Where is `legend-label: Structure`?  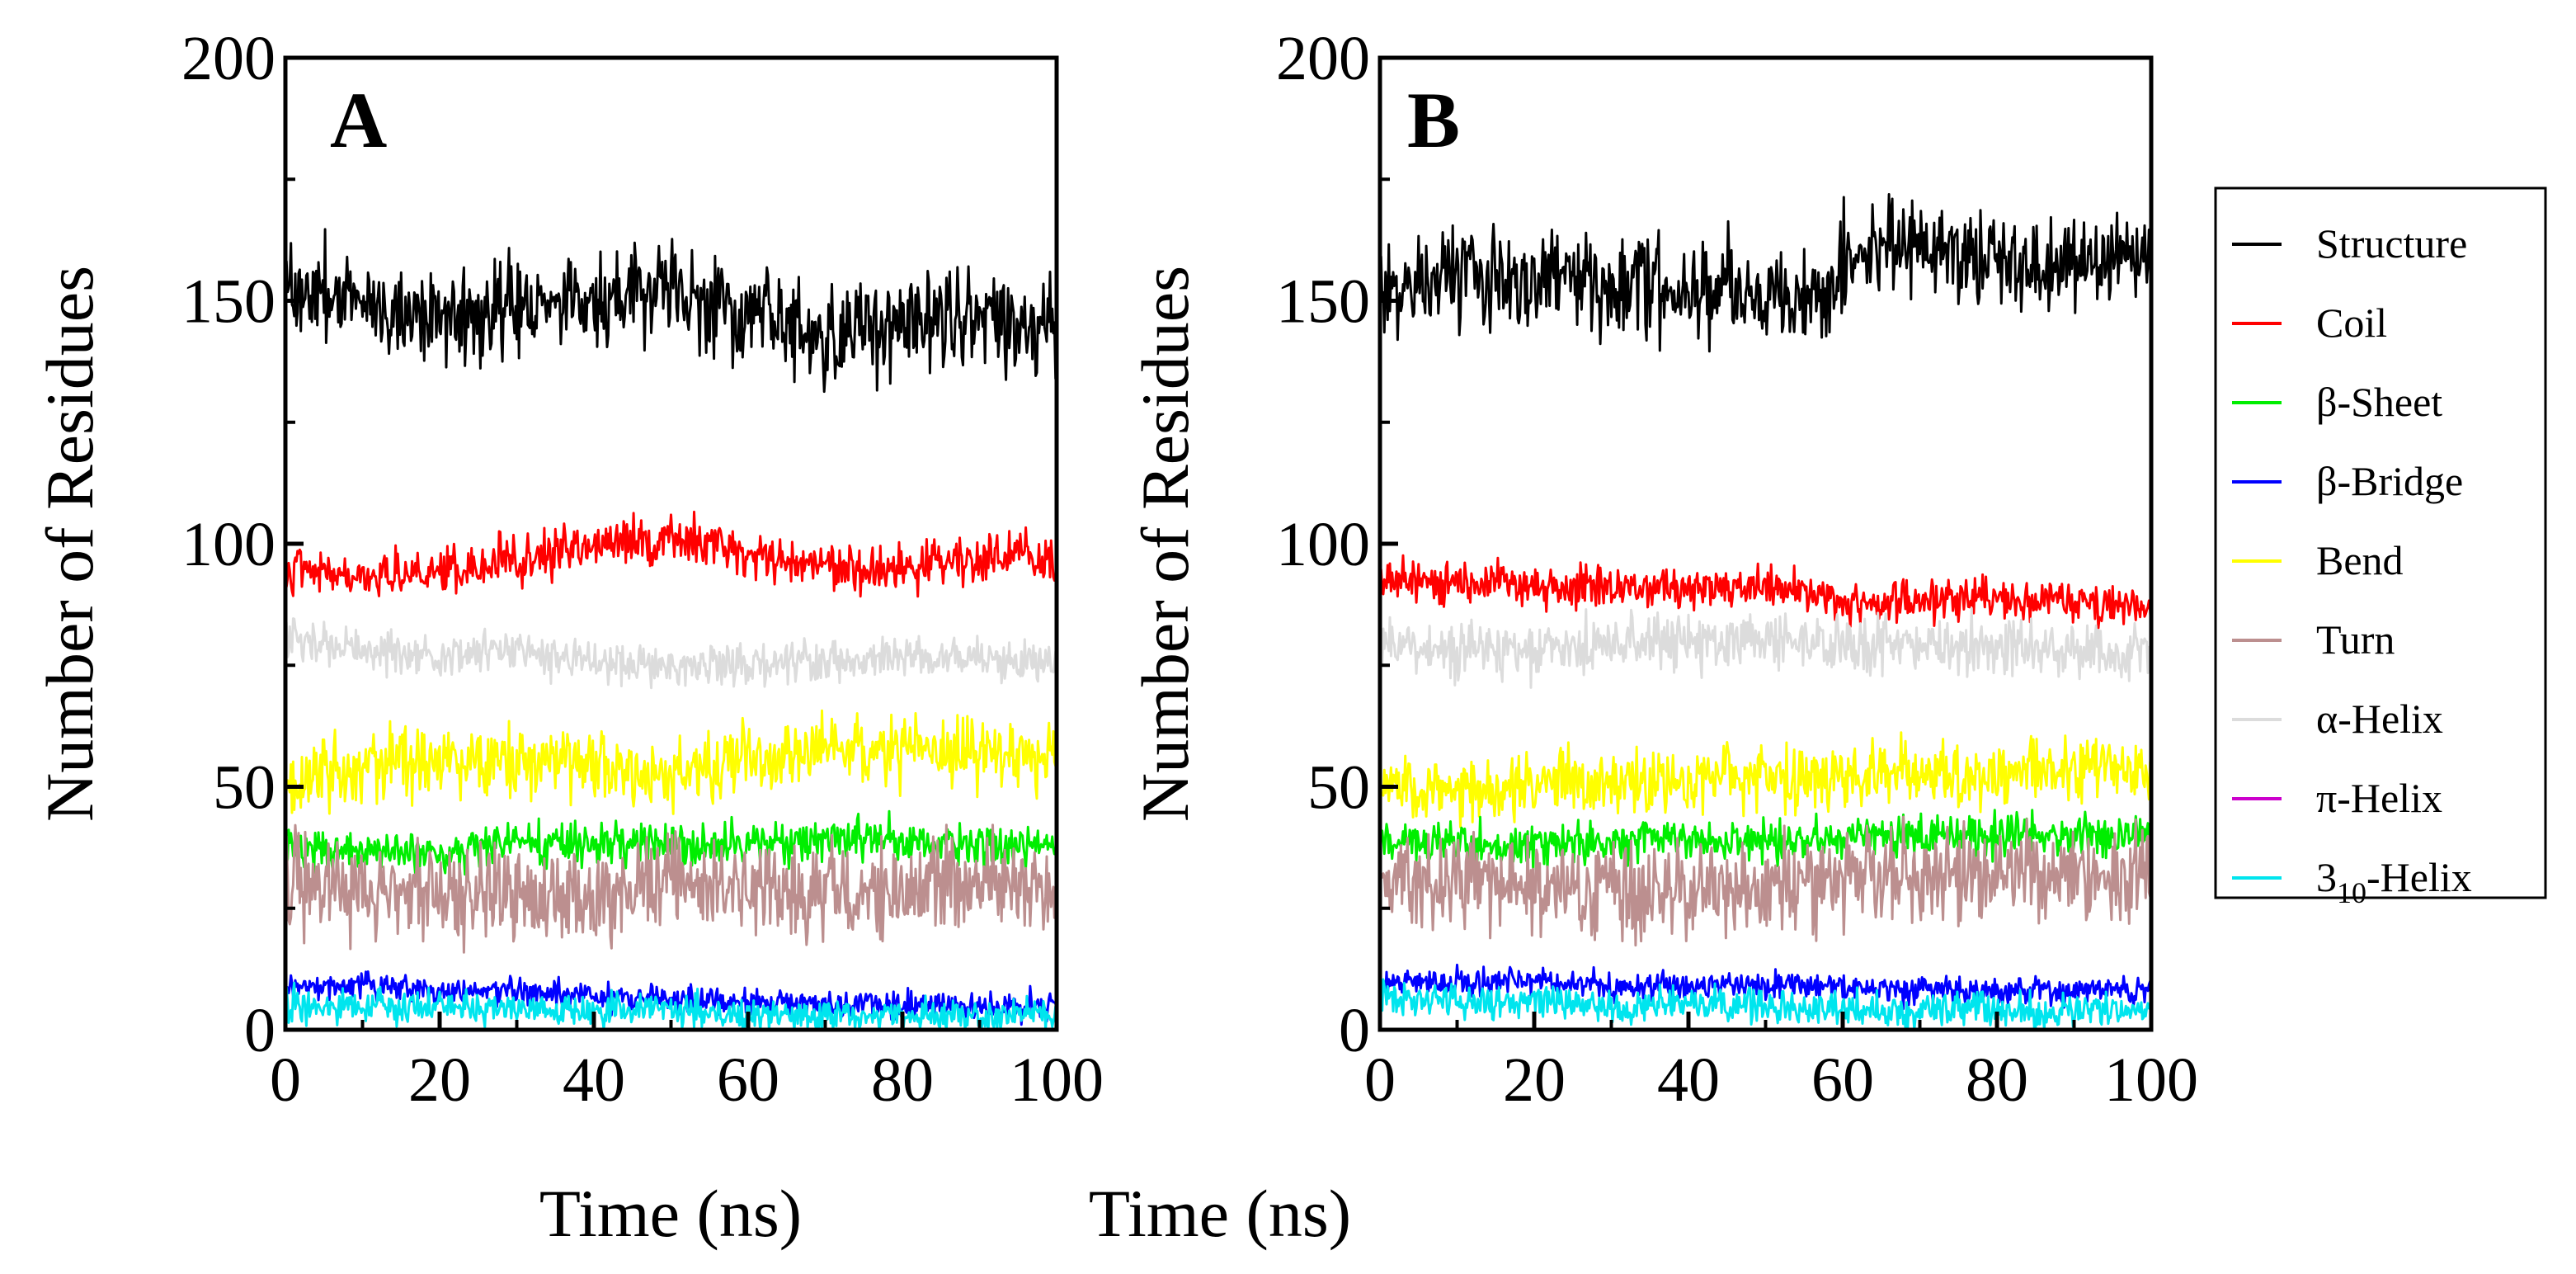 legend-label: Structure is located at coordinates (2391, 243).